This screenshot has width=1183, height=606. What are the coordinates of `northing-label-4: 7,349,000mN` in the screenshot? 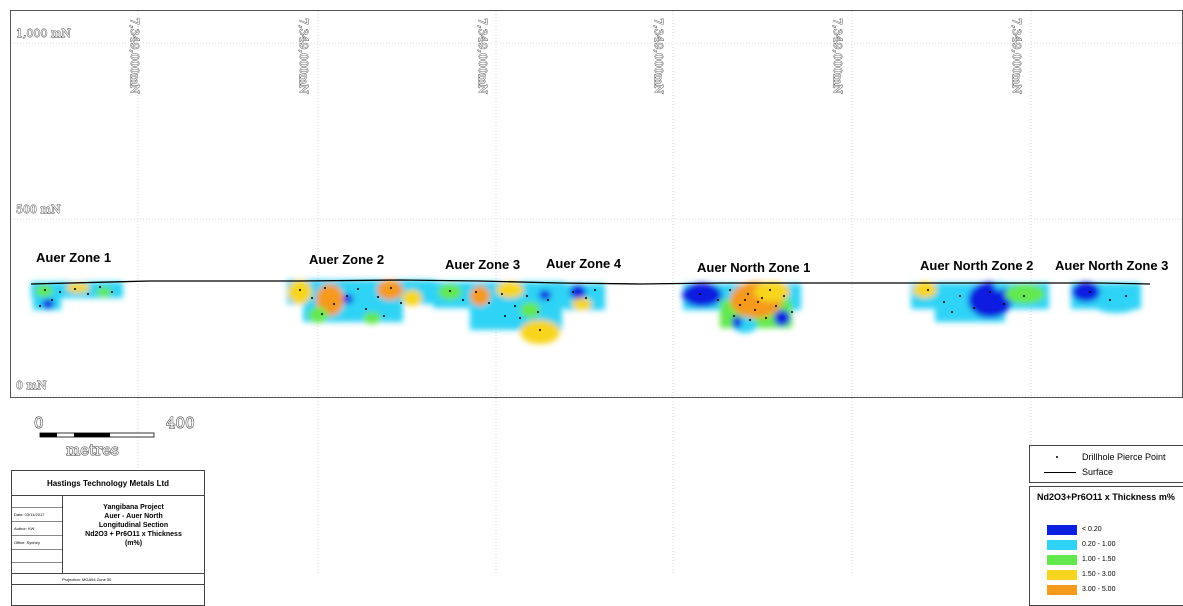 It's located at (658, 56).